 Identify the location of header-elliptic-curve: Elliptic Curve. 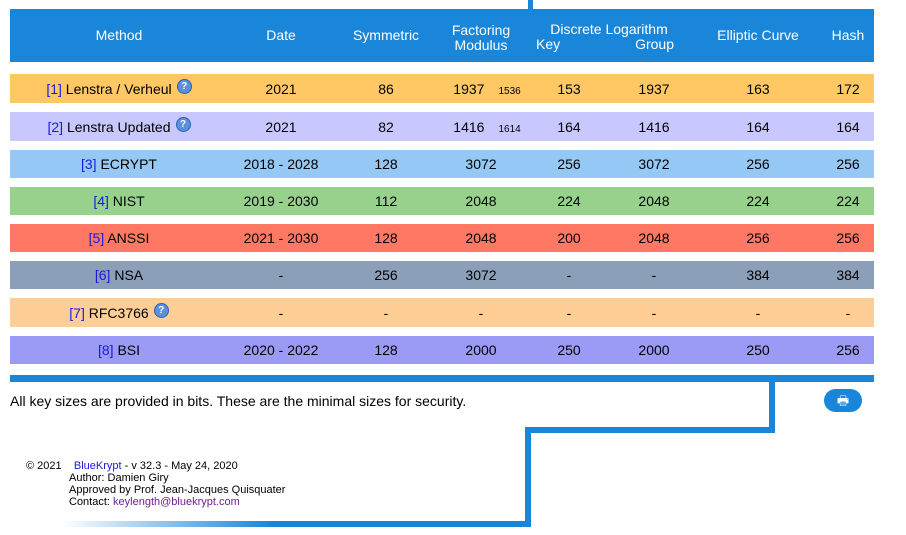
(758, 35).